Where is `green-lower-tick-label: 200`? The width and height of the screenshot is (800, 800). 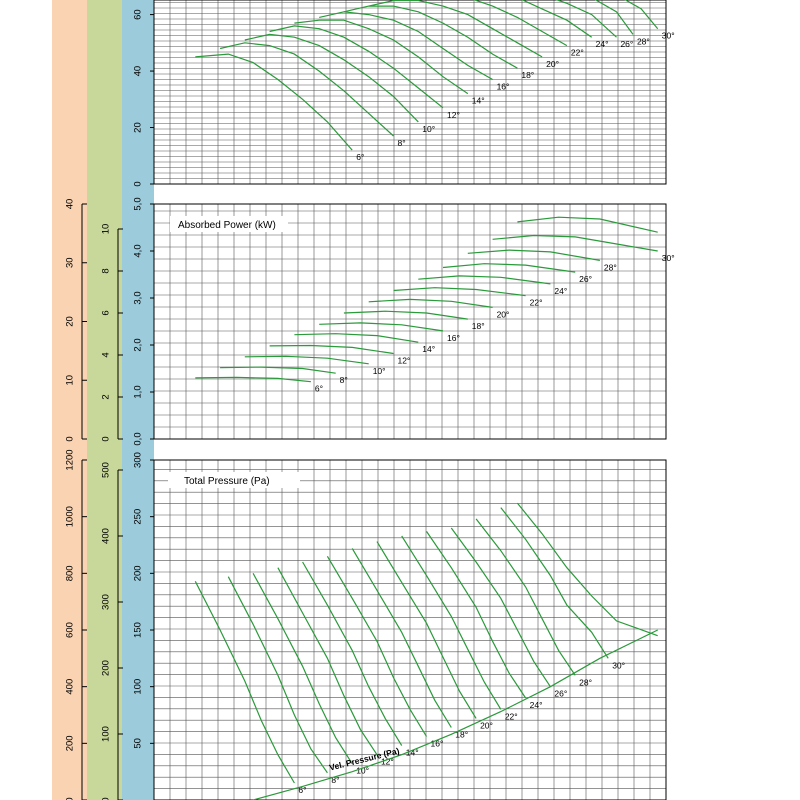
green-lower-tick-label: 200 is located at coordinates (106, 668).